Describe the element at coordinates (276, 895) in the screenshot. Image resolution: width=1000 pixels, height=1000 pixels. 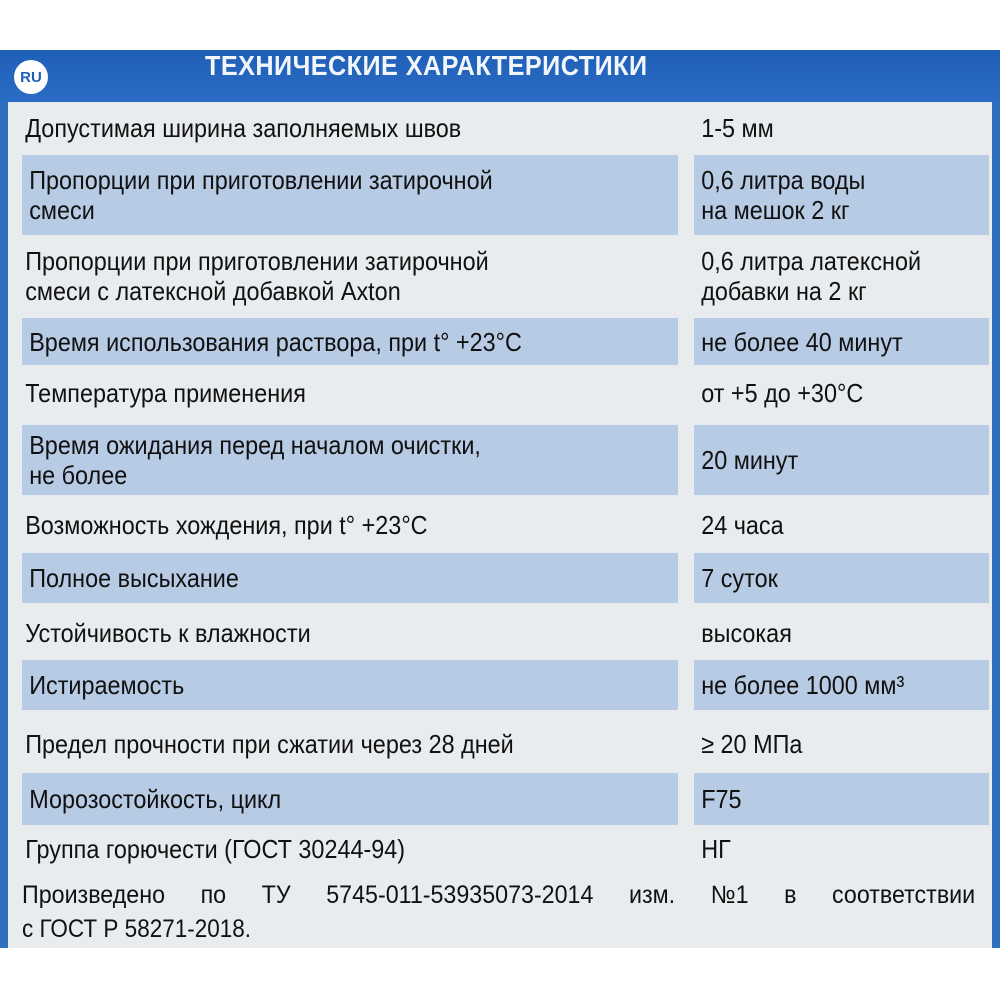
I see `footer-word: ТУ` at that location.